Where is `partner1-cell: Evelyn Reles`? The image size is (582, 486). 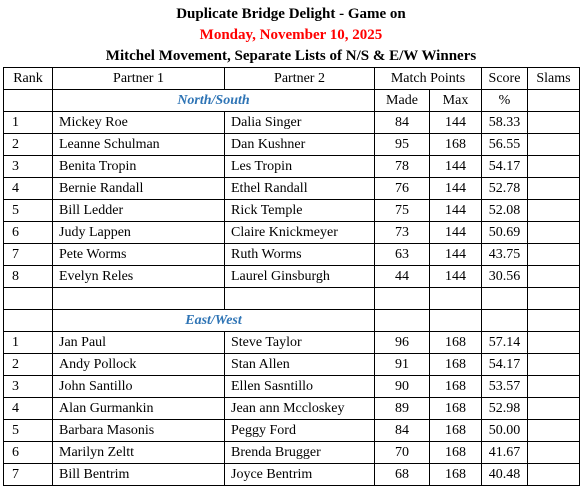 partner1-cell: Evelyn Reles is located at coordinates (138, 276).